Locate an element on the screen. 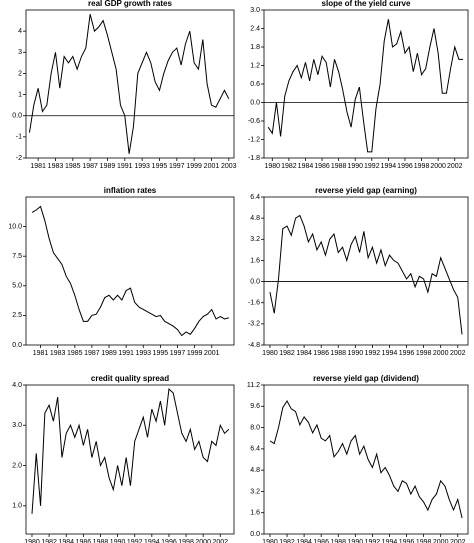  panel-title: inflation rates is located at coordinates (130, 190).